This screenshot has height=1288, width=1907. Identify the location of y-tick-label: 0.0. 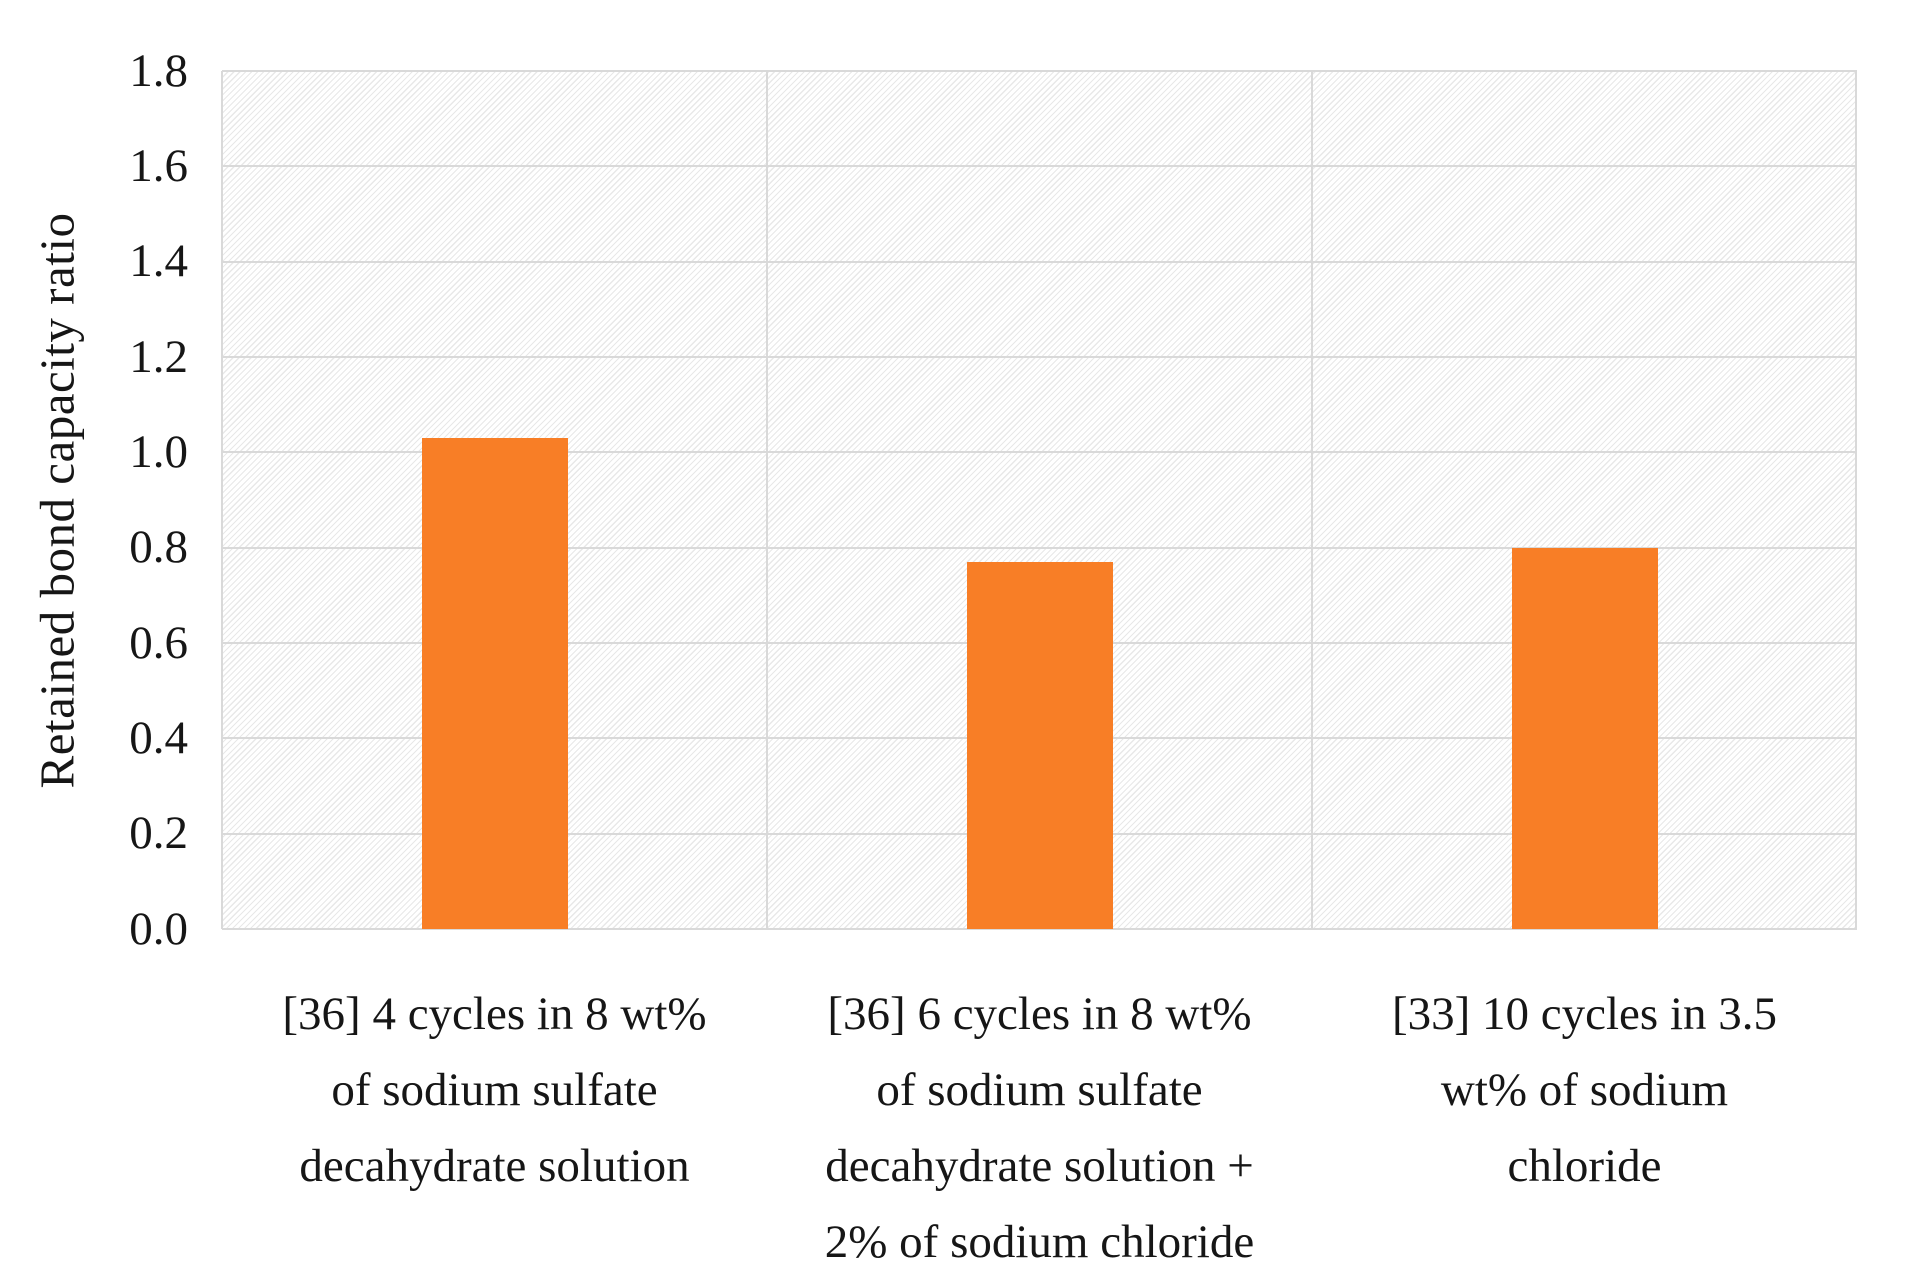
(158, 928).